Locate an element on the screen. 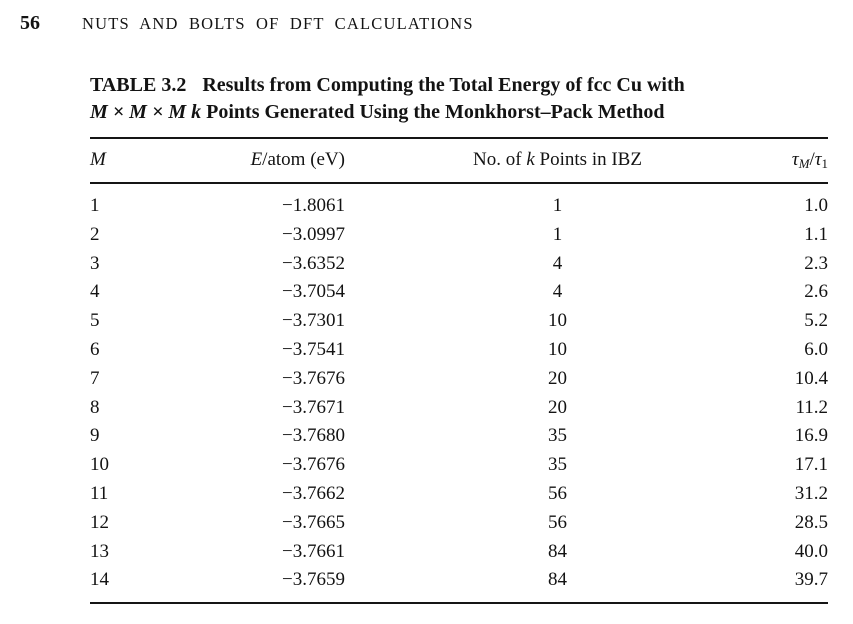 This screenshot has width=853, height=624. table-row: 5 −3.7301 10 5.2 is located at coordinates (459, 321).